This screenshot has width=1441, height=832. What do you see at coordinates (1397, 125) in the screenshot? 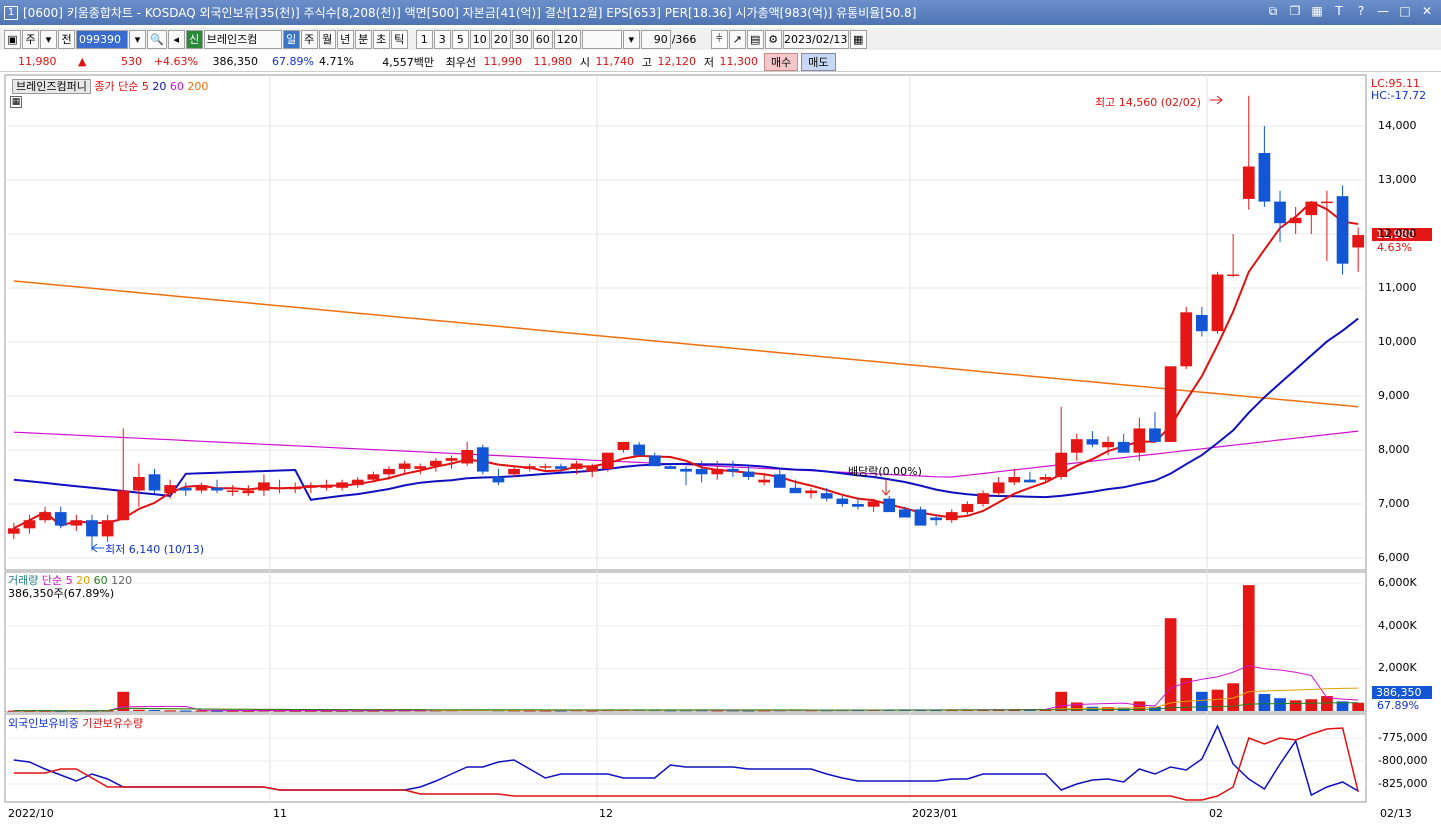
I see `price-tick-label: 14,000` at bounding box center [1397, 125].